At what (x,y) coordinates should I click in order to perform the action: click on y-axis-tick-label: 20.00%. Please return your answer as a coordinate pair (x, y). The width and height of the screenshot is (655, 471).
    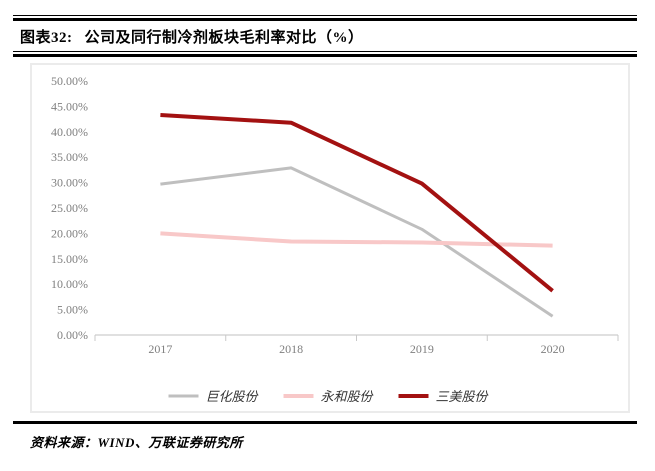
    Looking at the image, I should click on (69, 233).